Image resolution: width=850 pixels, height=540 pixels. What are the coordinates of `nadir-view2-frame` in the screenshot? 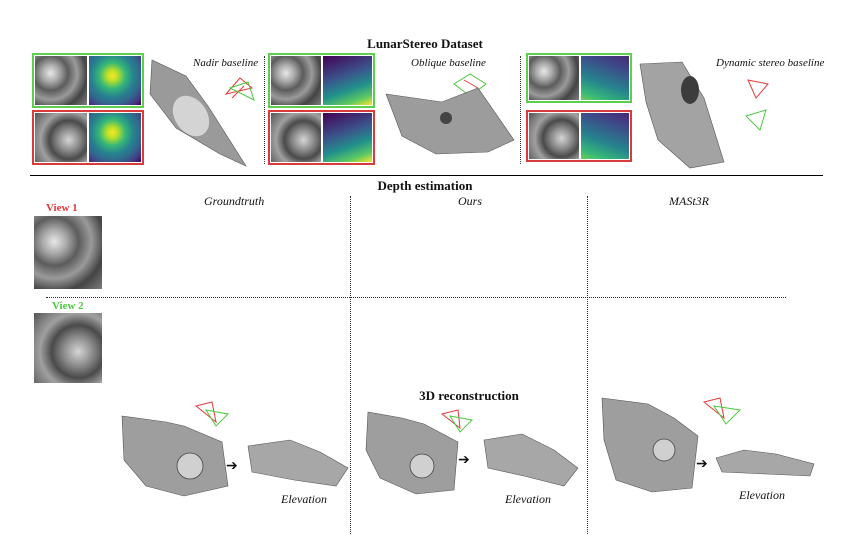 It's located at (88, 137).